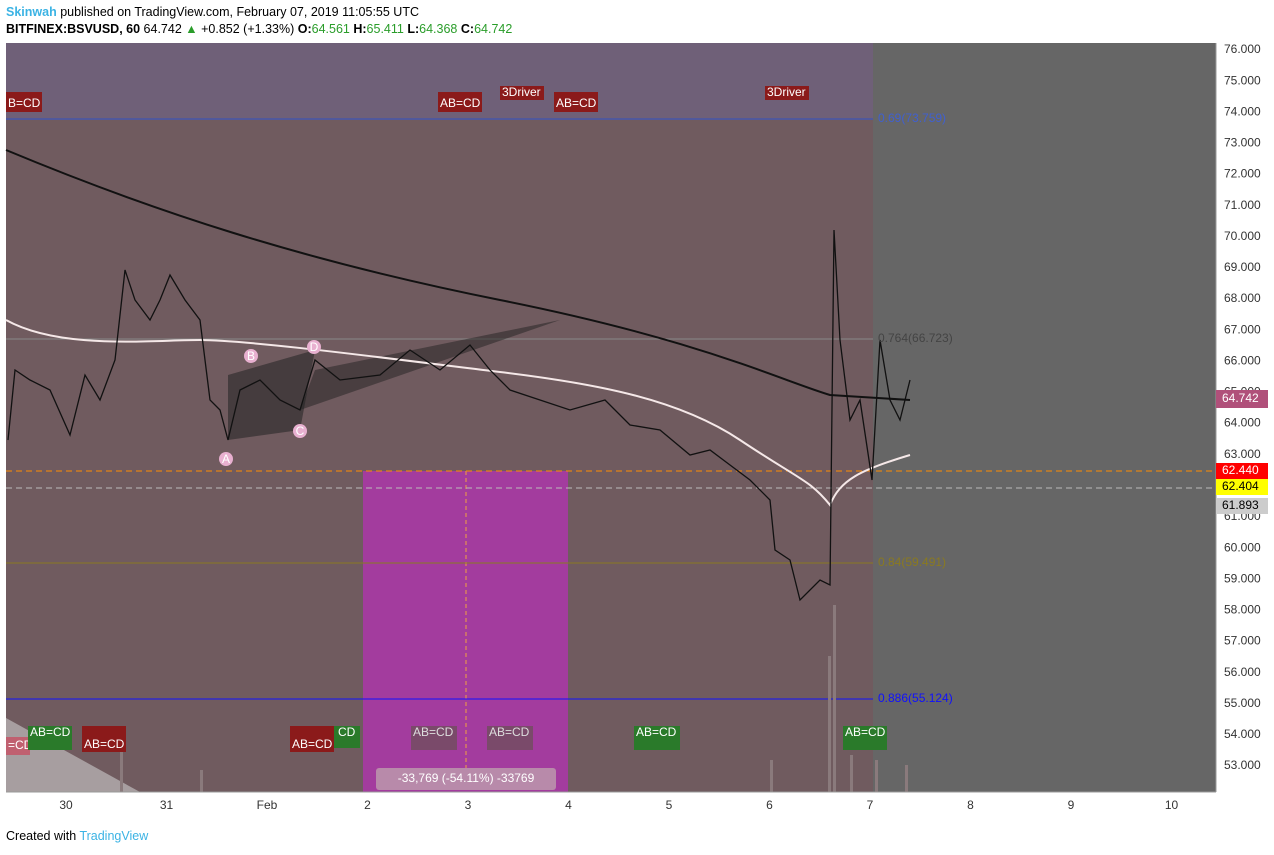 The height and width of the screenshot is (855, 1274). What do you see at coordinates (1242, 610) in the screenshot?
I see `price-tick-label: 58.000` at bounding box center [1242, 610].